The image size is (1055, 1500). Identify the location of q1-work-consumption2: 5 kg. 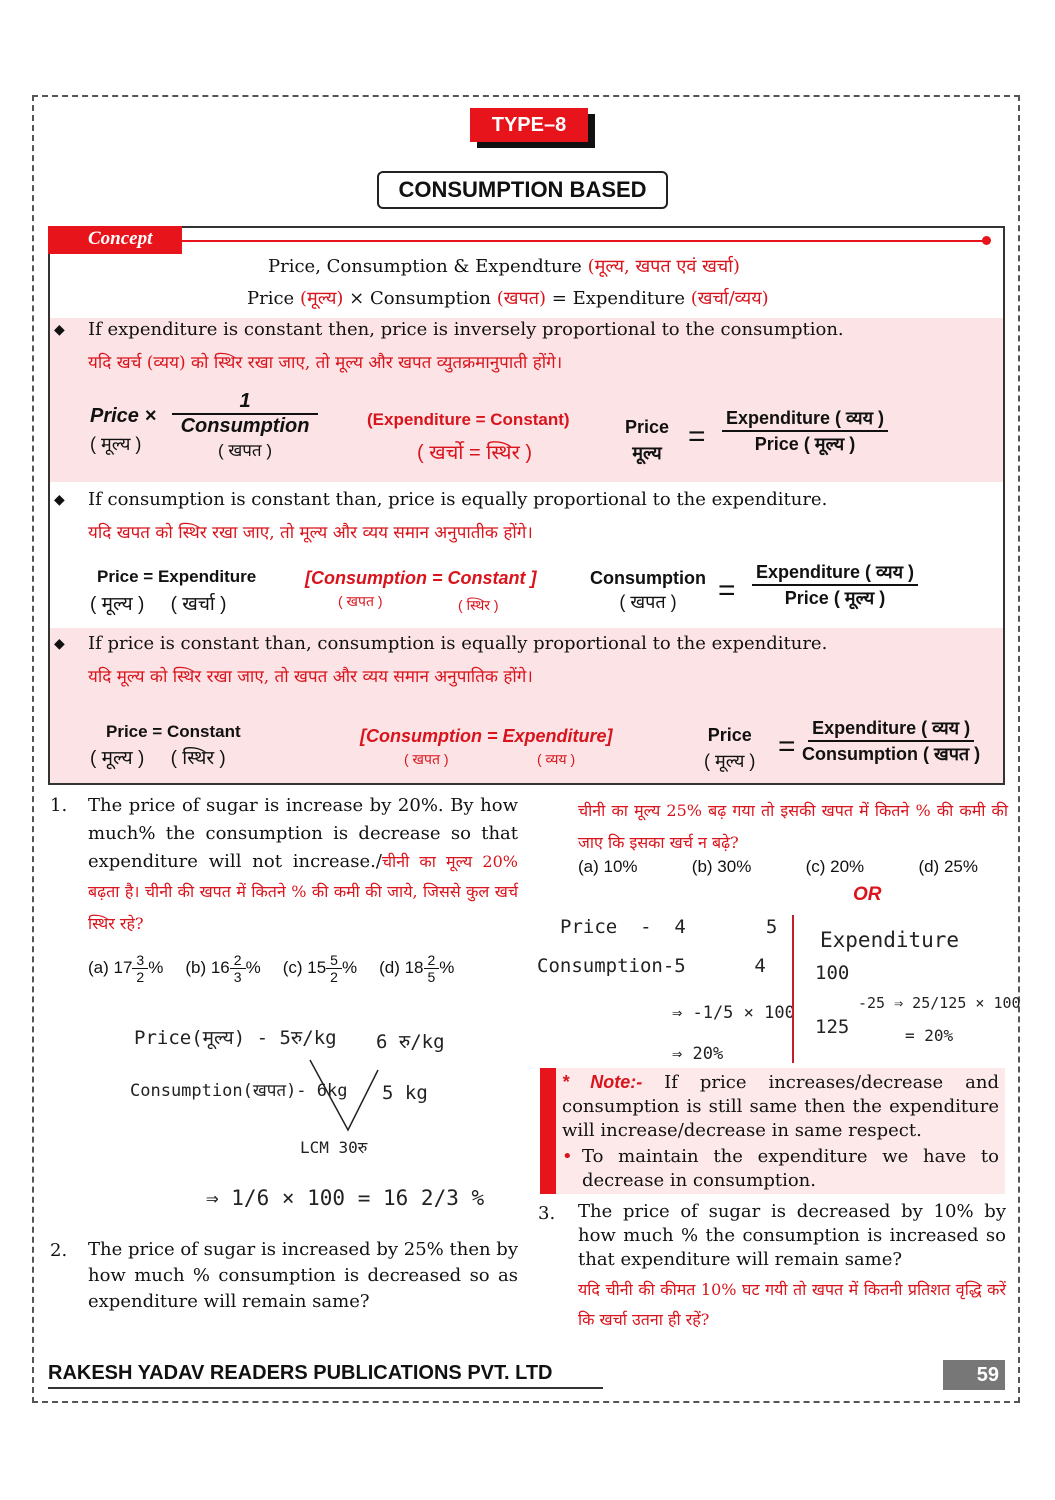
(405, 1093).